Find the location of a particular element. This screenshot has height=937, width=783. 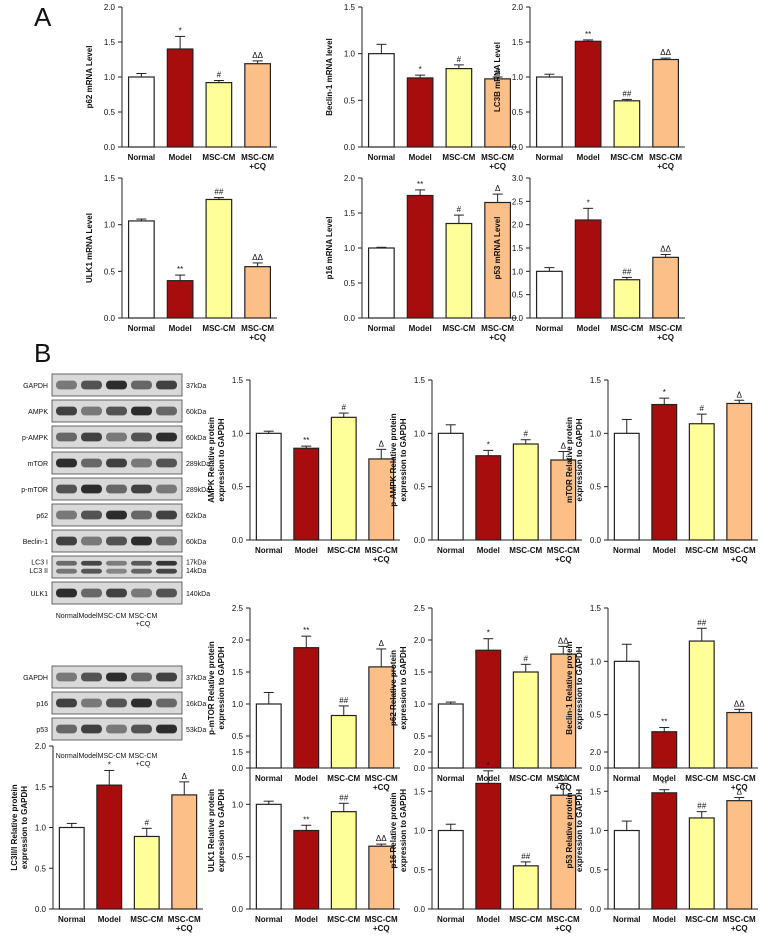

blot-label: p-AMPK is located at coordinates (35, 438).